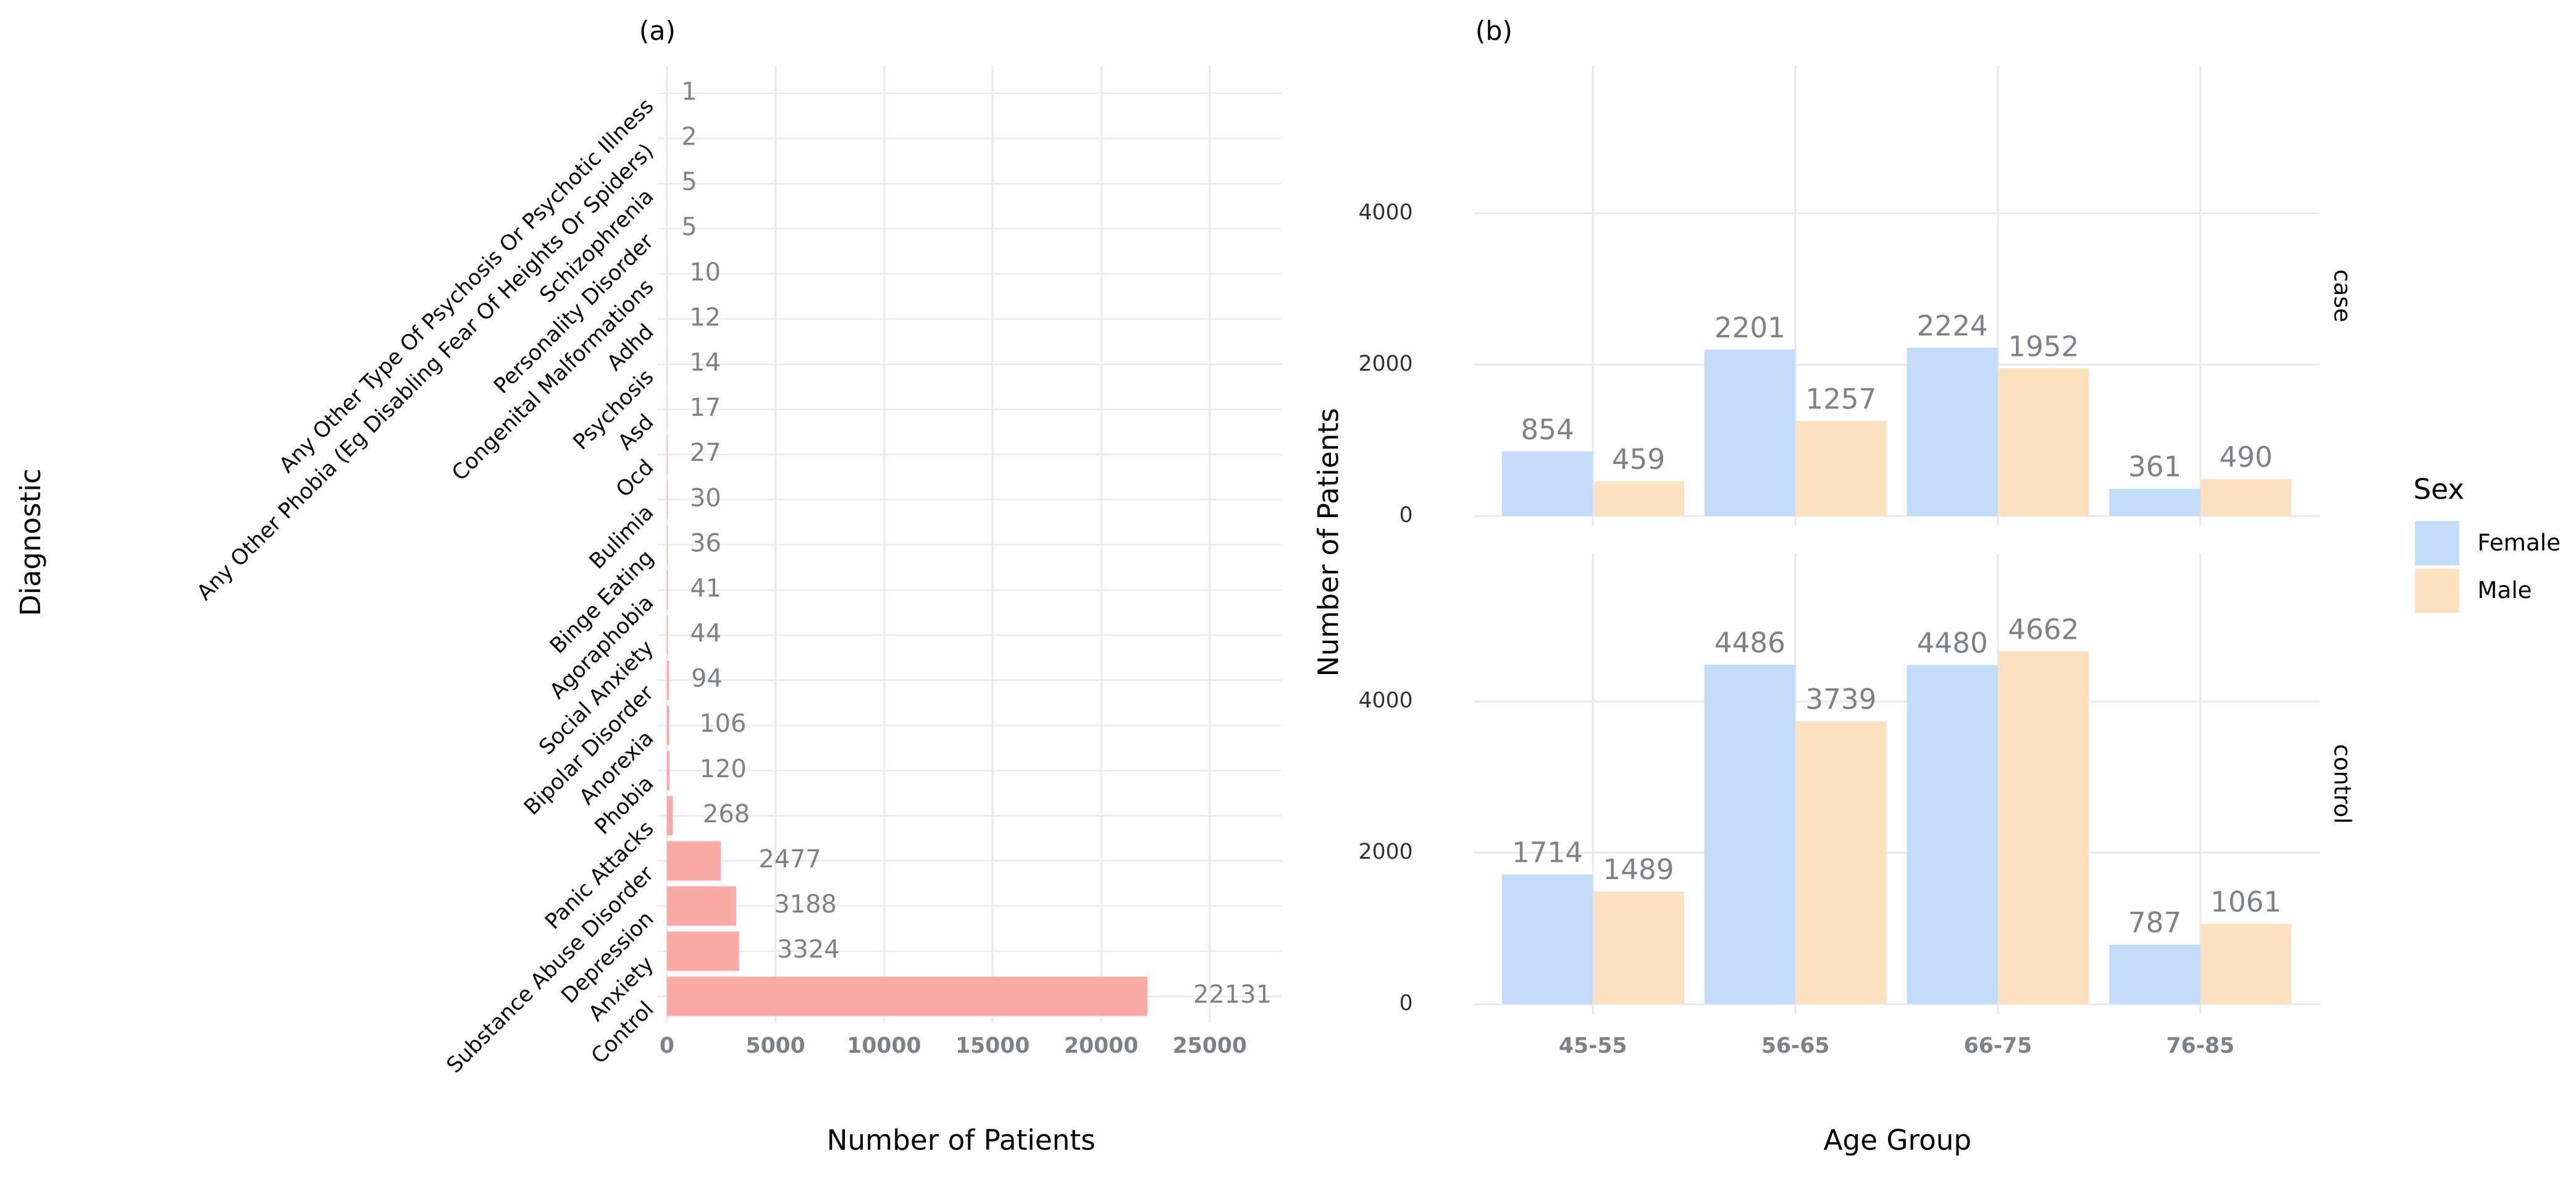 Image resolution: width=2576 pixels, height=1180 pixels. Describe the element at coordinates (706, 498) in the screenshot. I see `value-label: 30` at that location.